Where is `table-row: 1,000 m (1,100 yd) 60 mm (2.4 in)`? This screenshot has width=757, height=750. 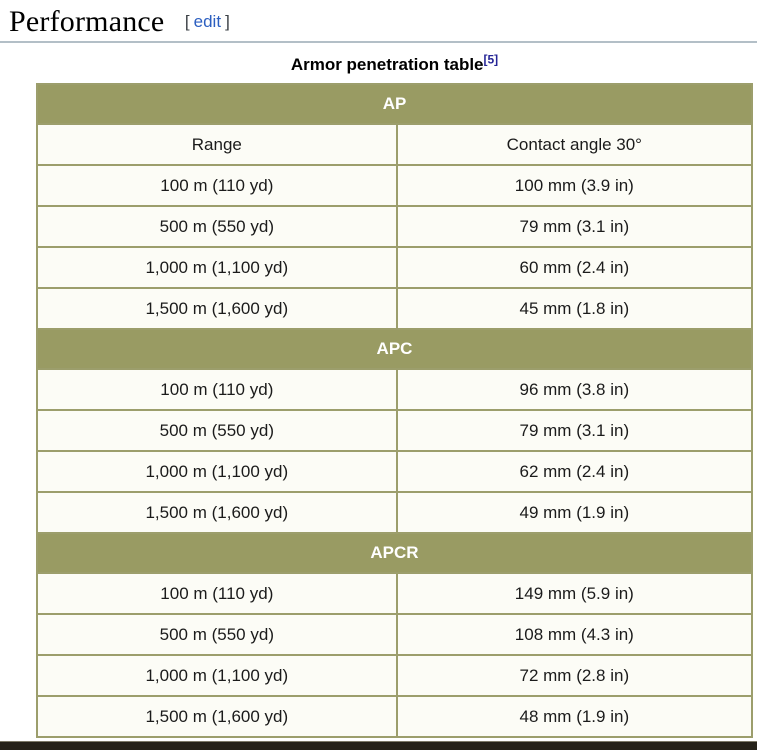
table-row: 1,000 m (1,100 yd) 60 mm (2.4 in) is located at coordinates (395, 267).